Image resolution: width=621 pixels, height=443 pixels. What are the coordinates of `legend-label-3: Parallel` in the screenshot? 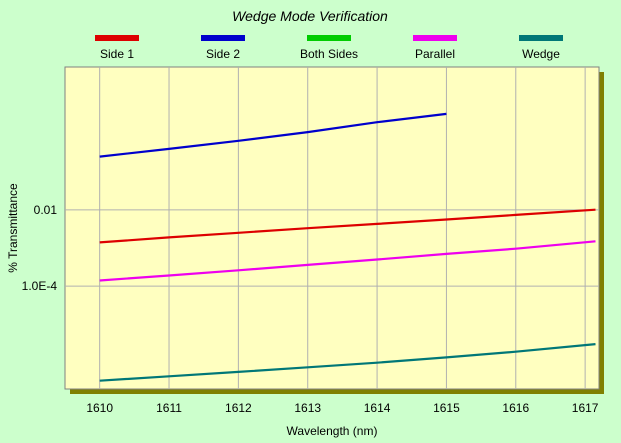 It's located at (435, 54).